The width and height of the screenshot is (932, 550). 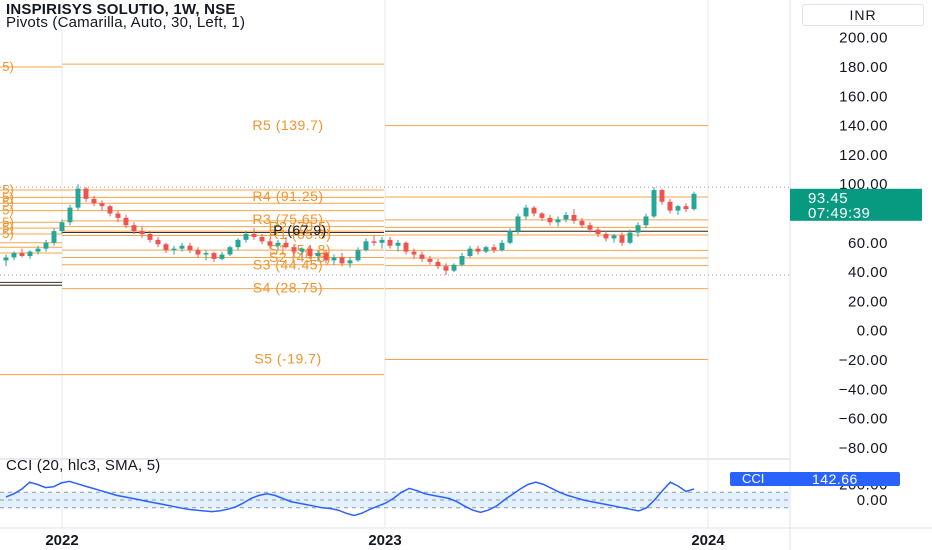 I want to click on cci-value: 142.66, so click(x=835, y=479).